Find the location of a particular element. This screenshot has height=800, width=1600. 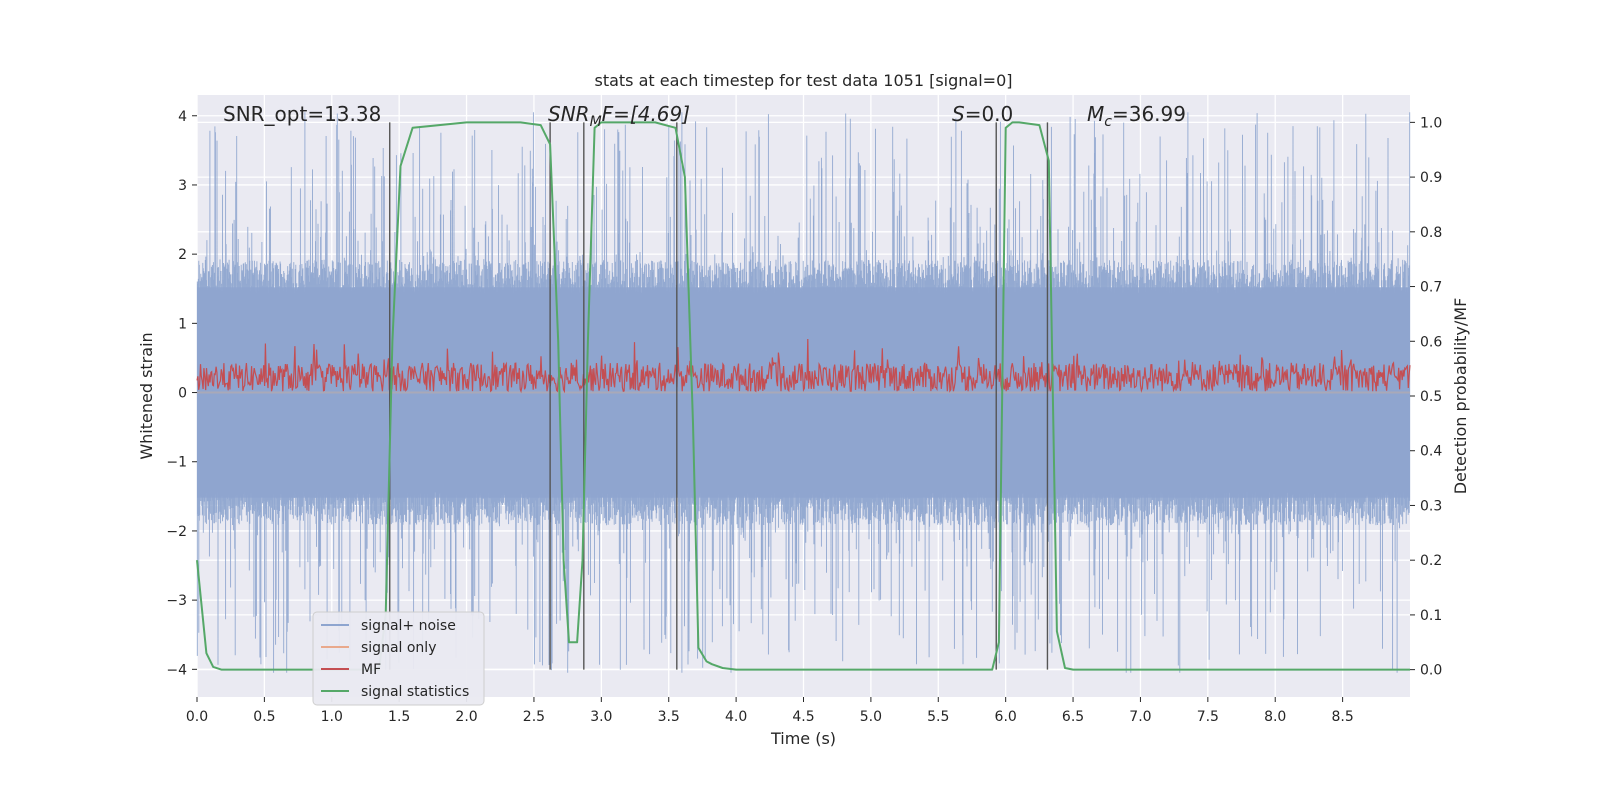

y-tick-label: −2 is located at coordinates (176, 532).